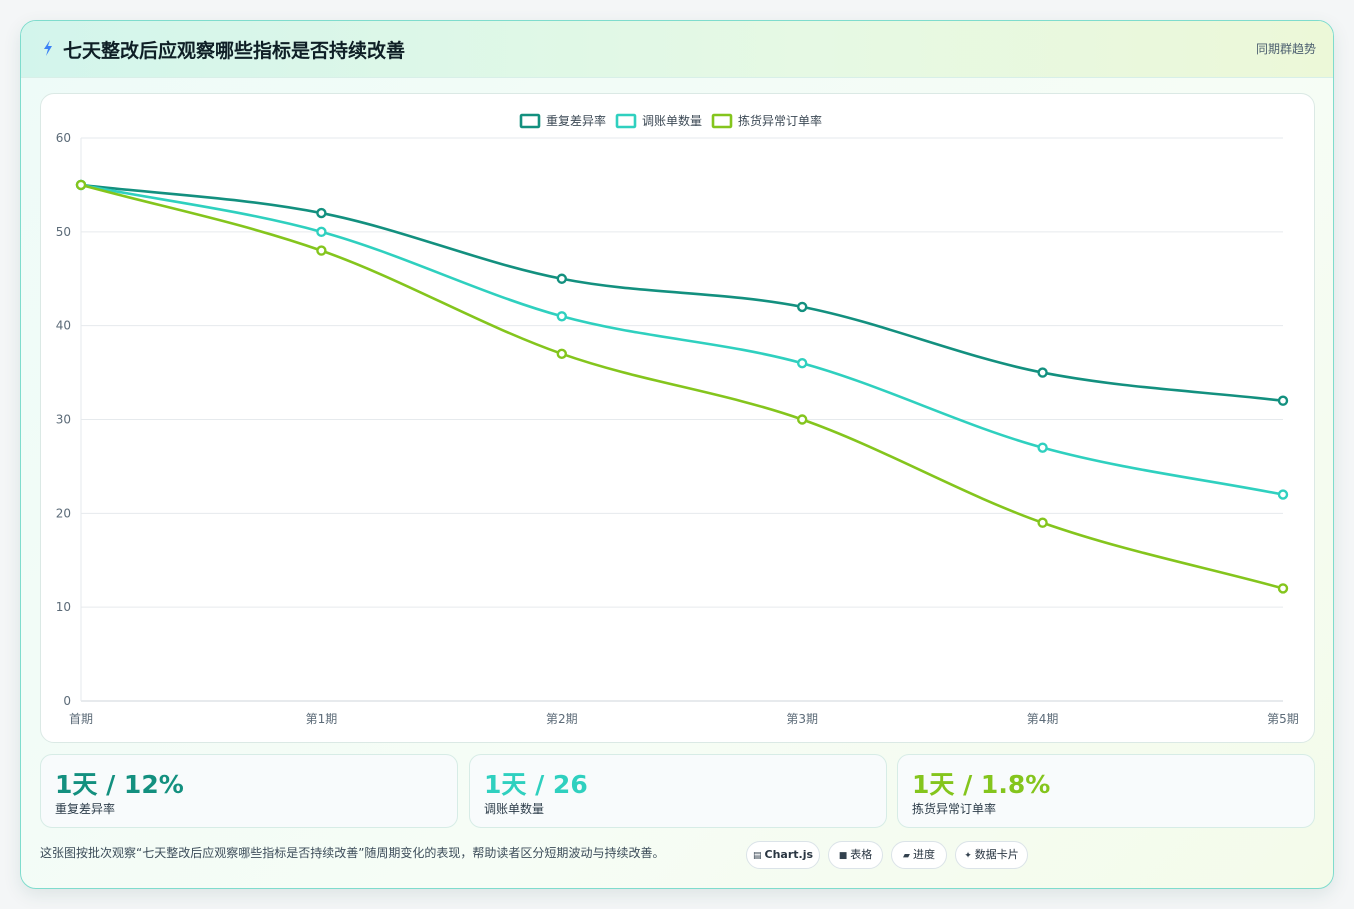 The height and width of the screenshot is (909, 1354). Describe the element at coordinates (576, 120) in the screenshot. I see `legend-label: 重复差异率` at that location.